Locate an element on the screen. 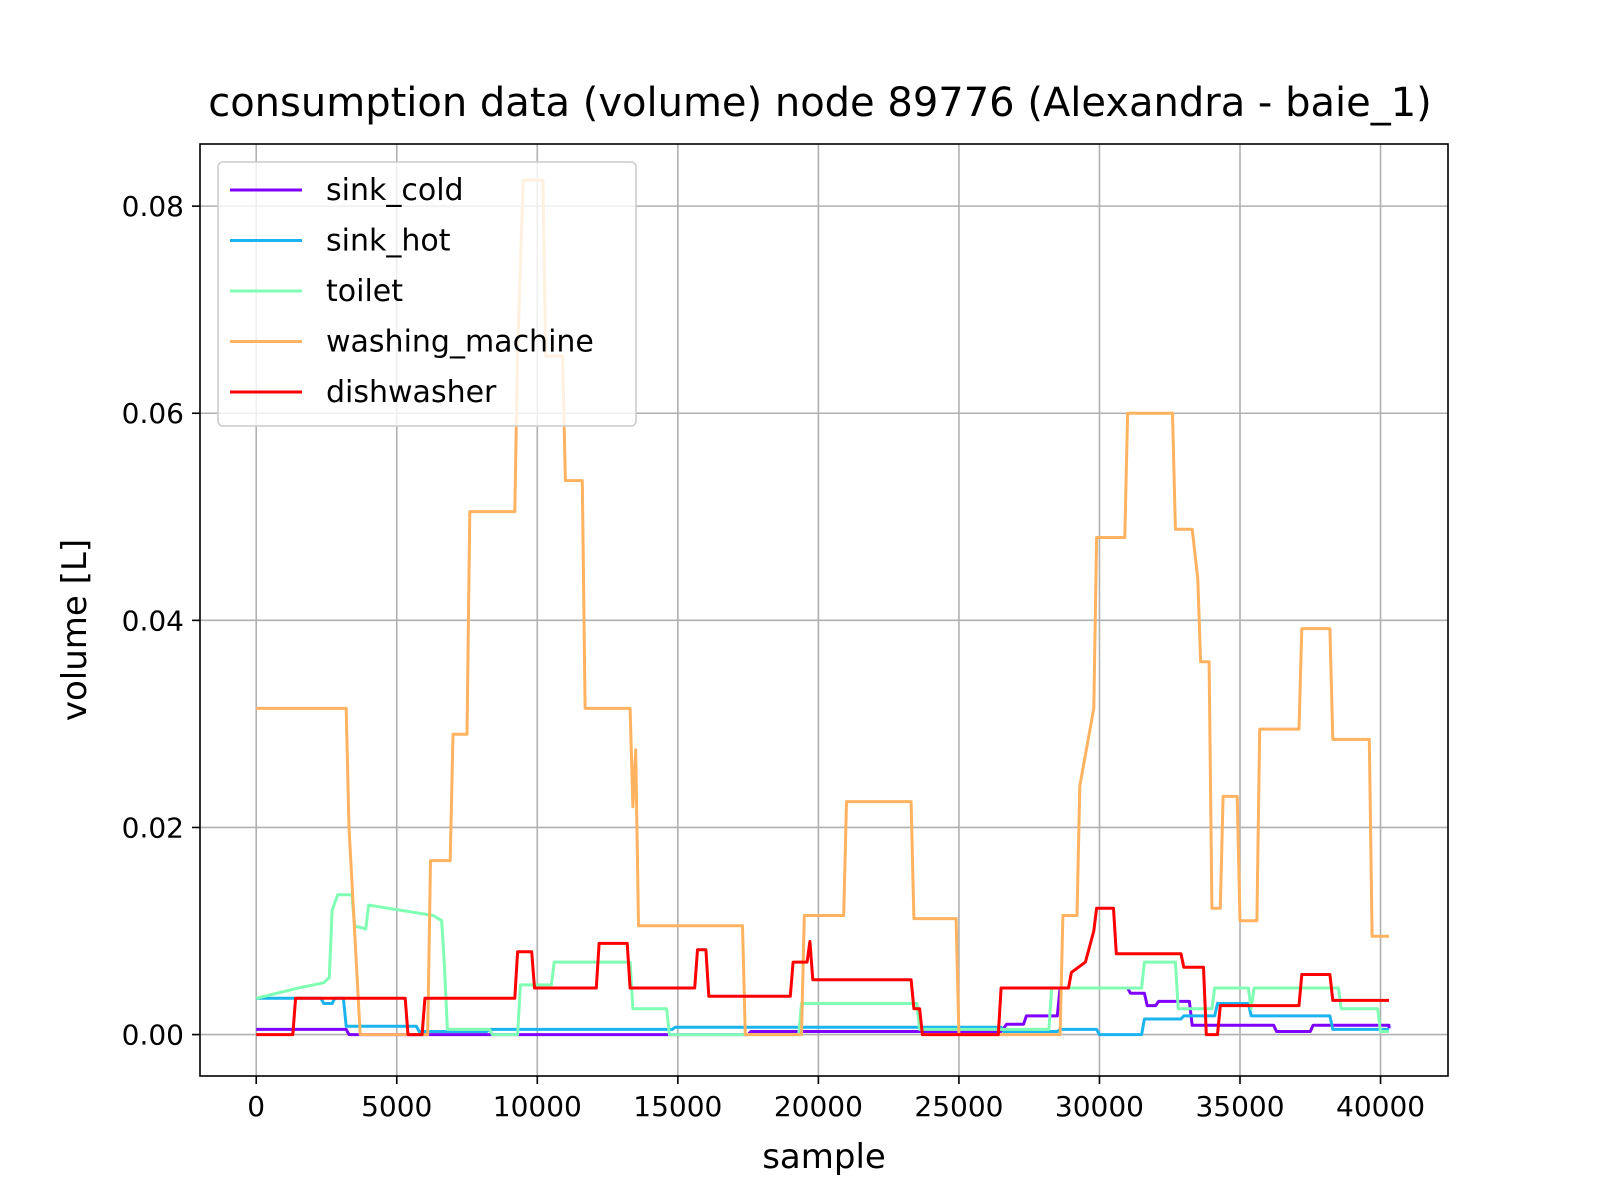 The width and height of the screenshot is (1600, 1200). x-tick-label: 20000 is located at coordinates (818, 1106).